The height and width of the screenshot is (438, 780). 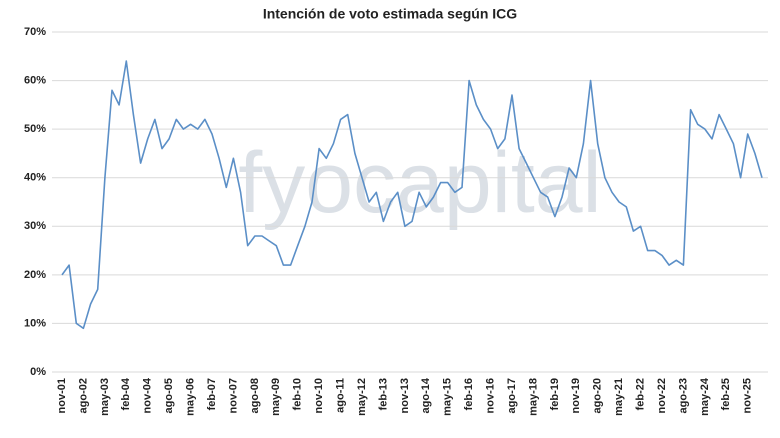 What do you see at coordinates (490, 395) in the screenshot?
I see `x-tick-label: nov-16` at bounding box center [490, 395].